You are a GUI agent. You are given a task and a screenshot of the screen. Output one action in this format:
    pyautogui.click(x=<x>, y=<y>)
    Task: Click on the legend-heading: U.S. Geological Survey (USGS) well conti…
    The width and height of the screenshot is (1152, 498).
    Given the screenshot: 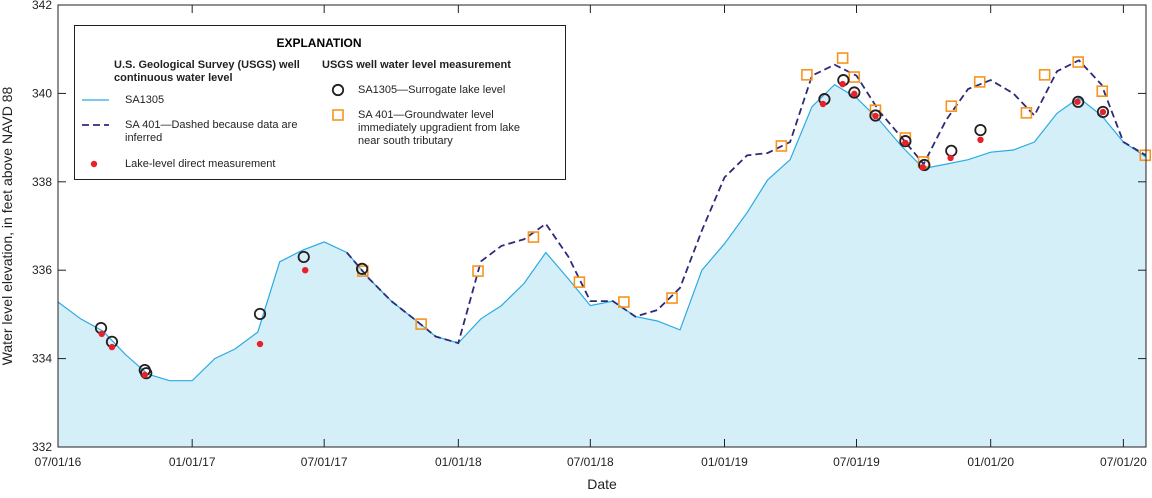 What is the action you would take?
    pyautogui.click(x=207, y=71)
    